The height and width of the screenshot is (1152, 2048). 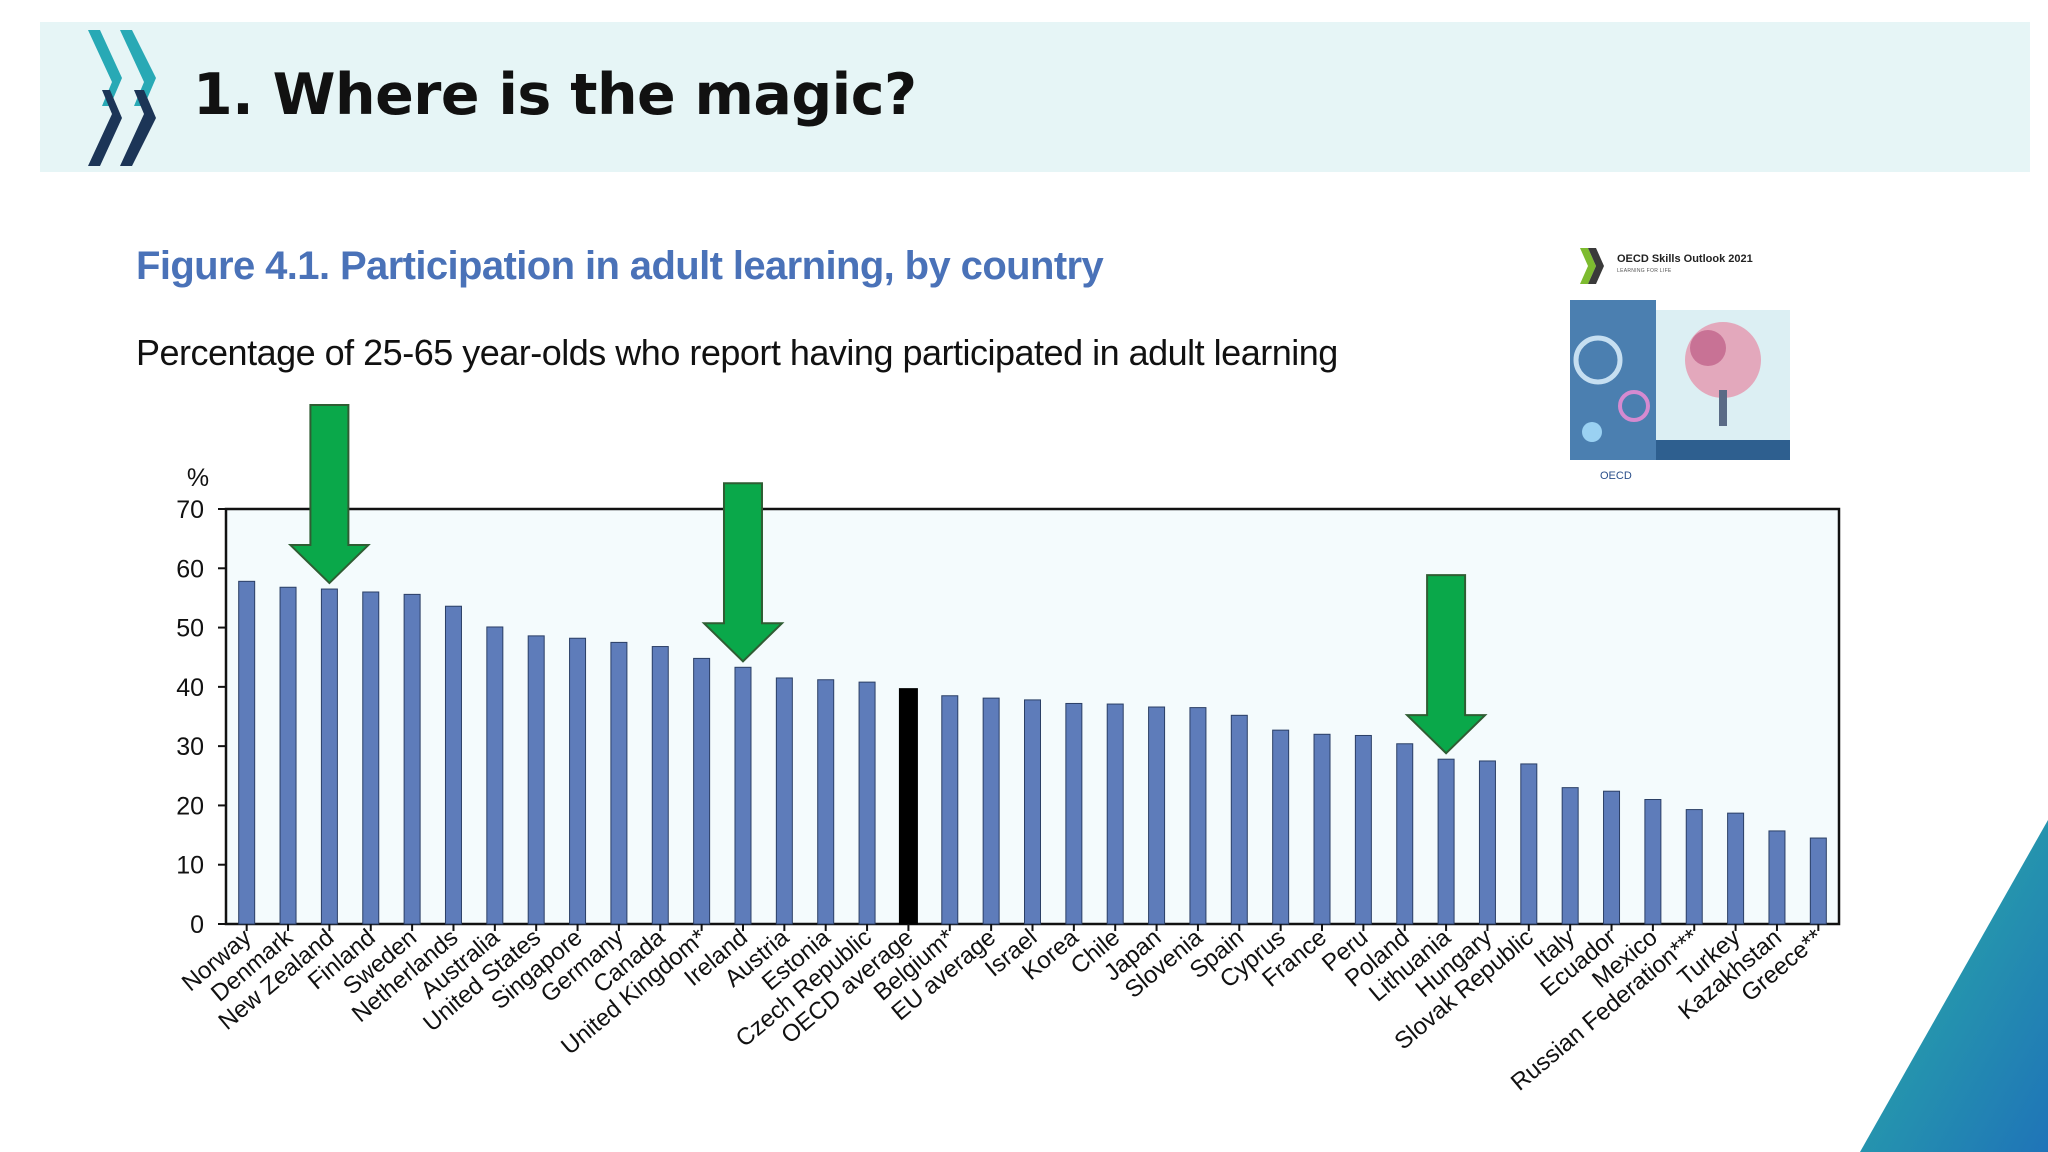 I want to click on y-axis-label: %, so click(x=198, y=478).